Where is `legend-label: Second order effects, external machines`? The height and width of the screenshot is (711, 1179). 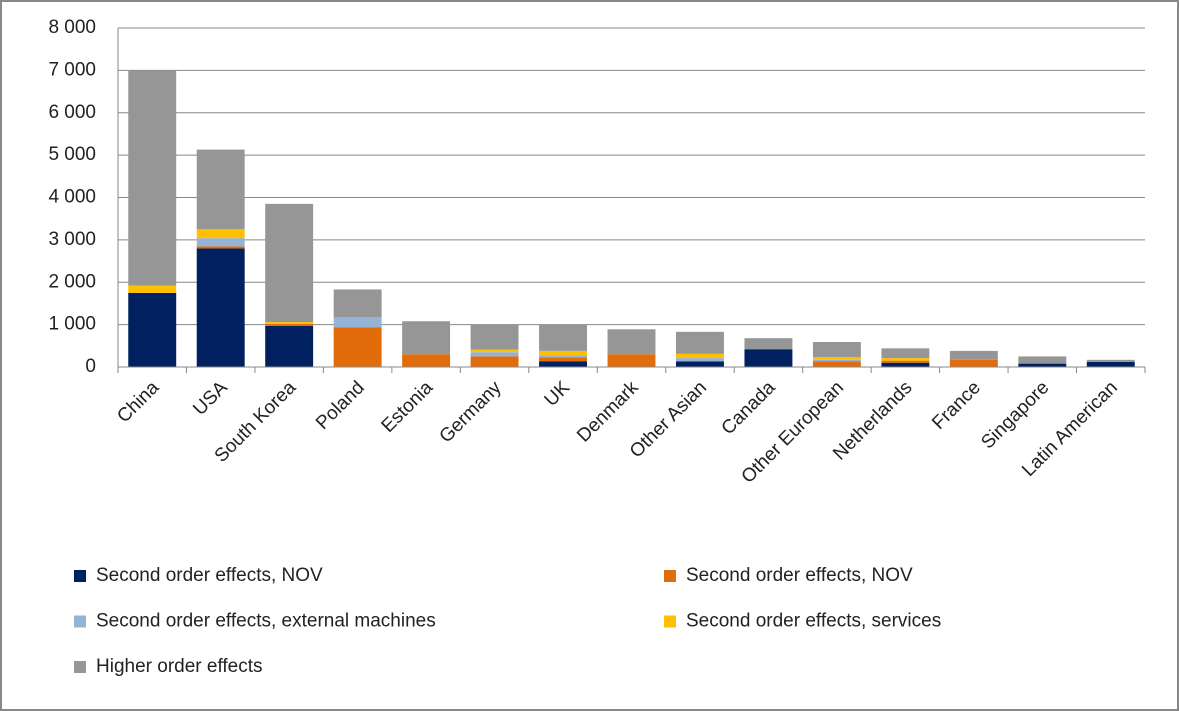
legend-label: Second order effects, external machines is located at coordinates (266, 621).